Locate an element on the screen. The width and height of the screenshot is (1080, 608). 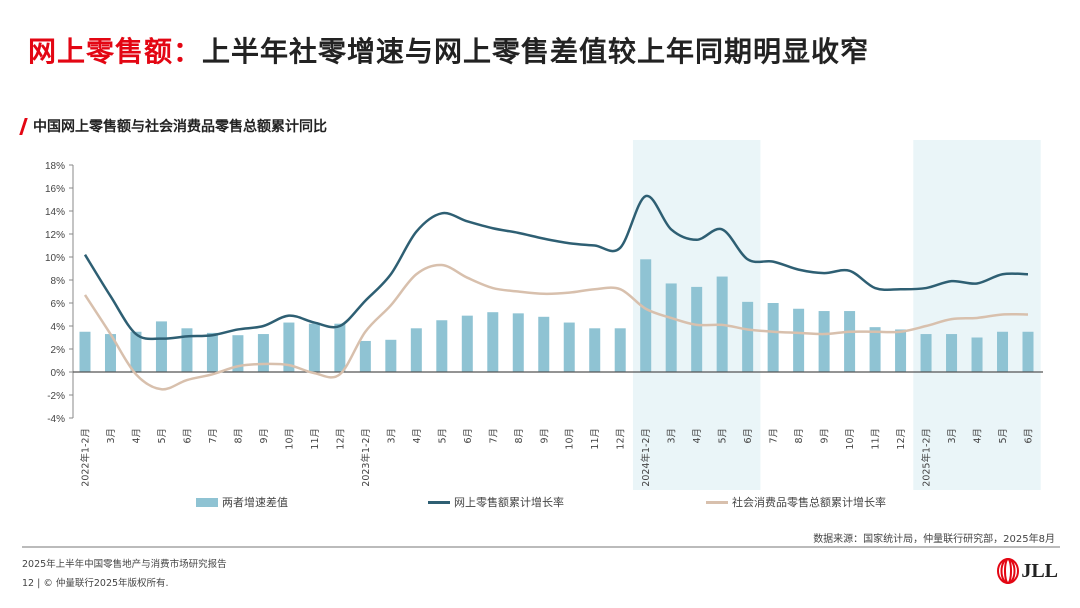
x-tick-label: 2022年1-2月 is located at coordinates (86, 457).